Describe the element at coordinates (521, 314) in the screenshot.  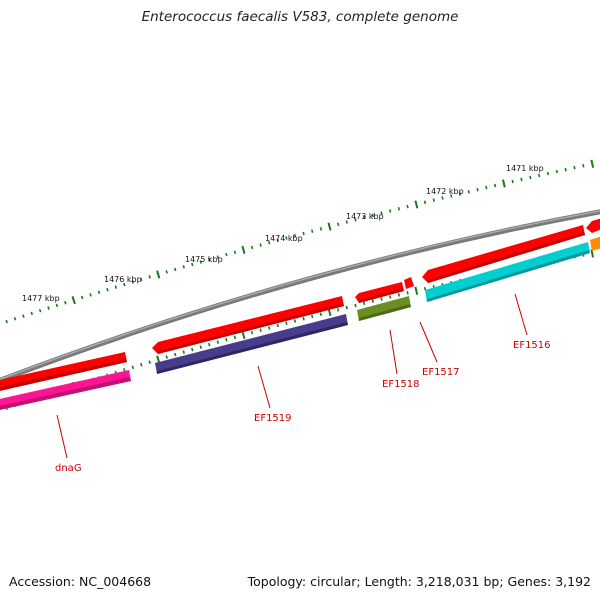
I see `leader-line-EF1516` at that location.